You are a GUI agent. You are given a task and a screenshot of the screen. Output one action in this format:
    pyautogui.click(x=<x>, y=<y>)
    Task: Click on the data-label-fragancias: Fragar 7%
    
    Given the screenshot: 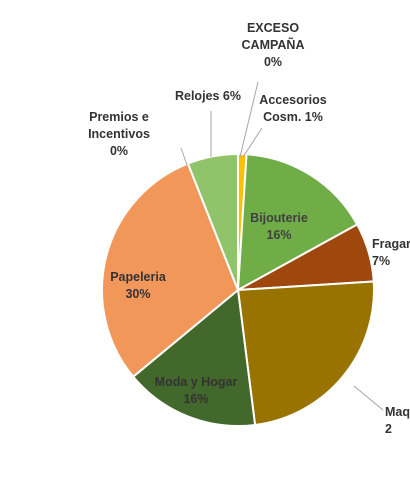 What is the action you would take?
    pyautogui.click(x=391, y=252)
    